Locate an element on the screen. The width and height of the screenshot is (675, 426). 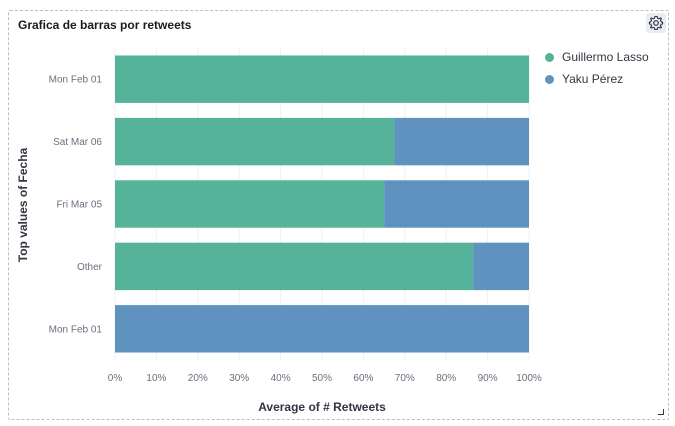
x-axis-ticks: 0% 10% 20% 30% 40% 50% 60% 70% 80% 90% 100% is located at coordinates (325, 378).